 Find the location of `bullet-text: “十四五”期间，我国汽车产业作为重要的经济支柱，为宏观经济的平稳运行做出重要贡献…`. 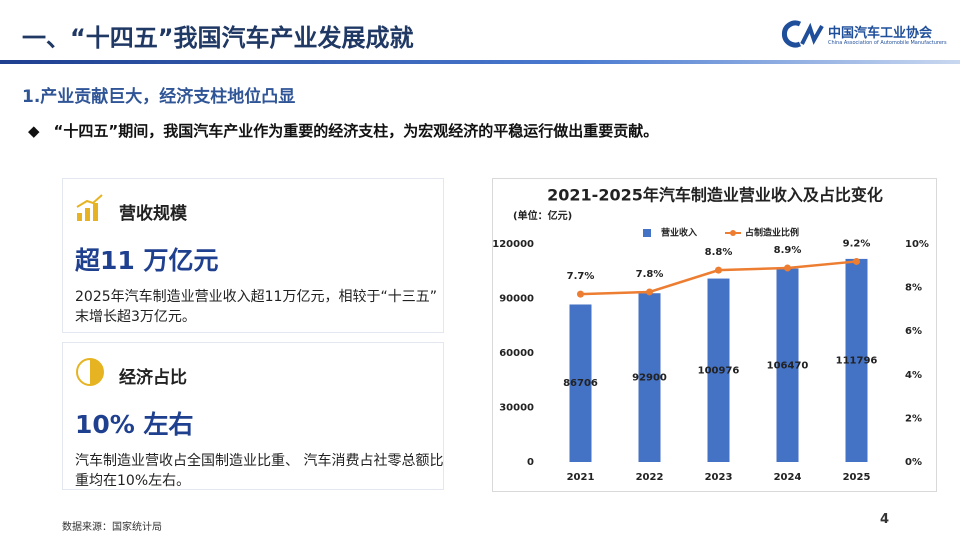

bullet-text: “十四五”期间，我国汽车产业作为重要的经济支柱，为宏观经济的平稳运行做出重要贡献… is located at coordinates (356, 131).